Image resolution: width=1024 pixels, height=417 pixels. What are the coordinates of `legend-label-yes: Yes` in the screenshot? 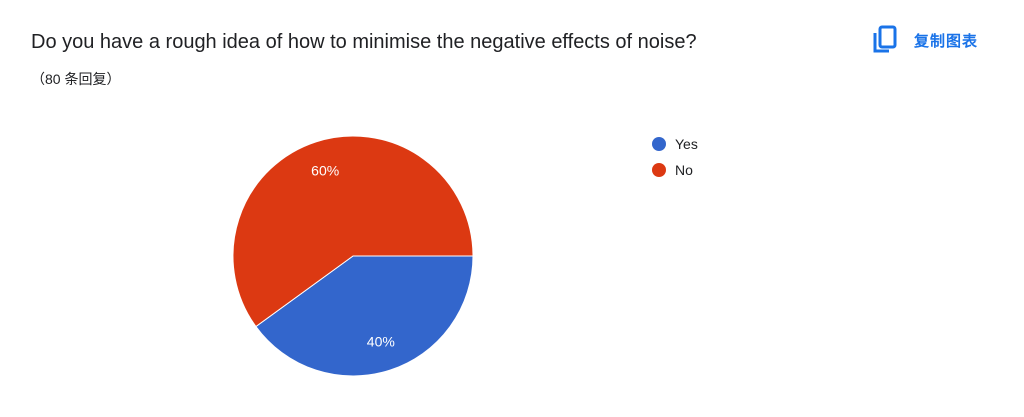 It's located at (686, 144).